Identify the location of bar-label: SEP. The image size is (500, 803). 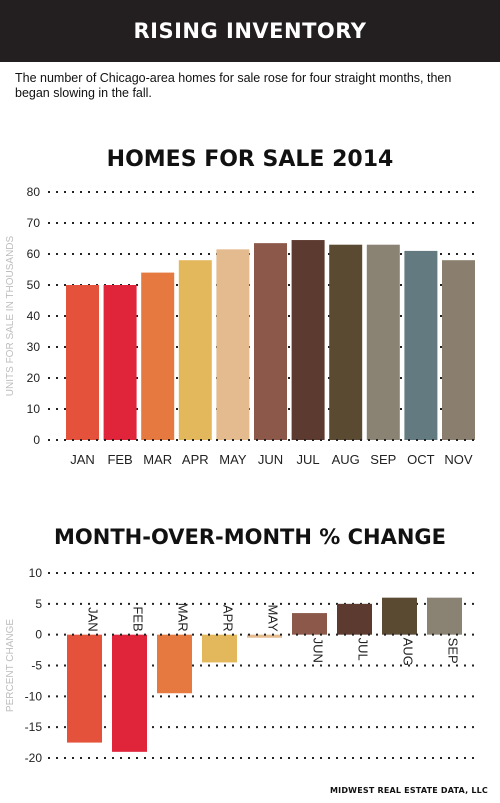
(453, 651).